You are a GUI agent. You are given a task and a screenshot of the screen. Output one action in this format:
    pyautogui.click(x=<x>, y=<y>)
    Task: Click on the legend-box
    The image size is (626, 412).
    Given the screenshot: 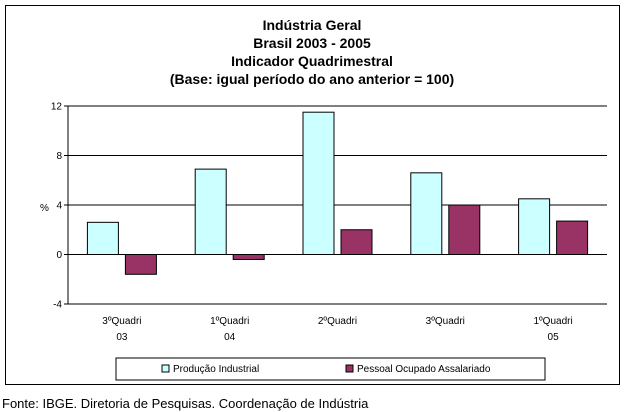 What is the action you would take?
    pyautogui.click(x=330, y=369)
    